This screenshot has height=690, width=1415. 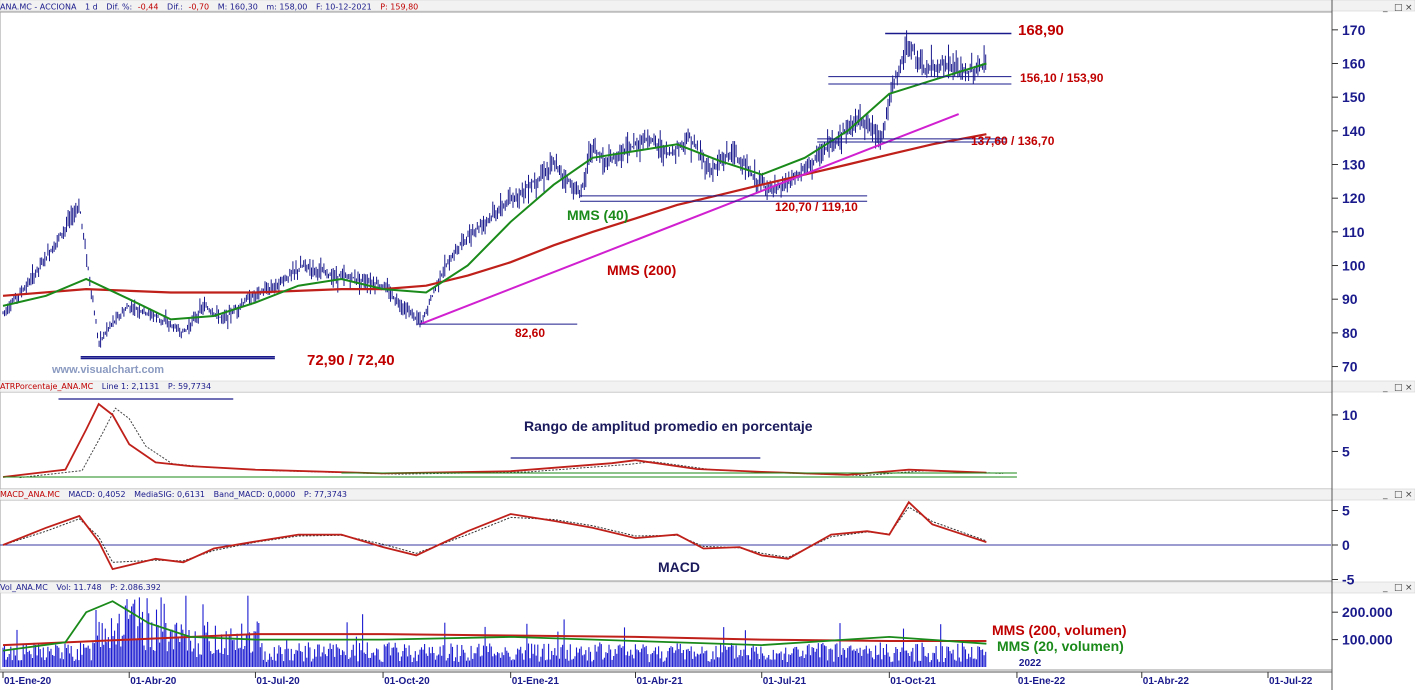 I want to click on svg-text:Vol_ANA.MC Vol: 11.748: Vol_ANA.MC Vol: 11.748 P: 2.086.392, so click(x=80, y=587).